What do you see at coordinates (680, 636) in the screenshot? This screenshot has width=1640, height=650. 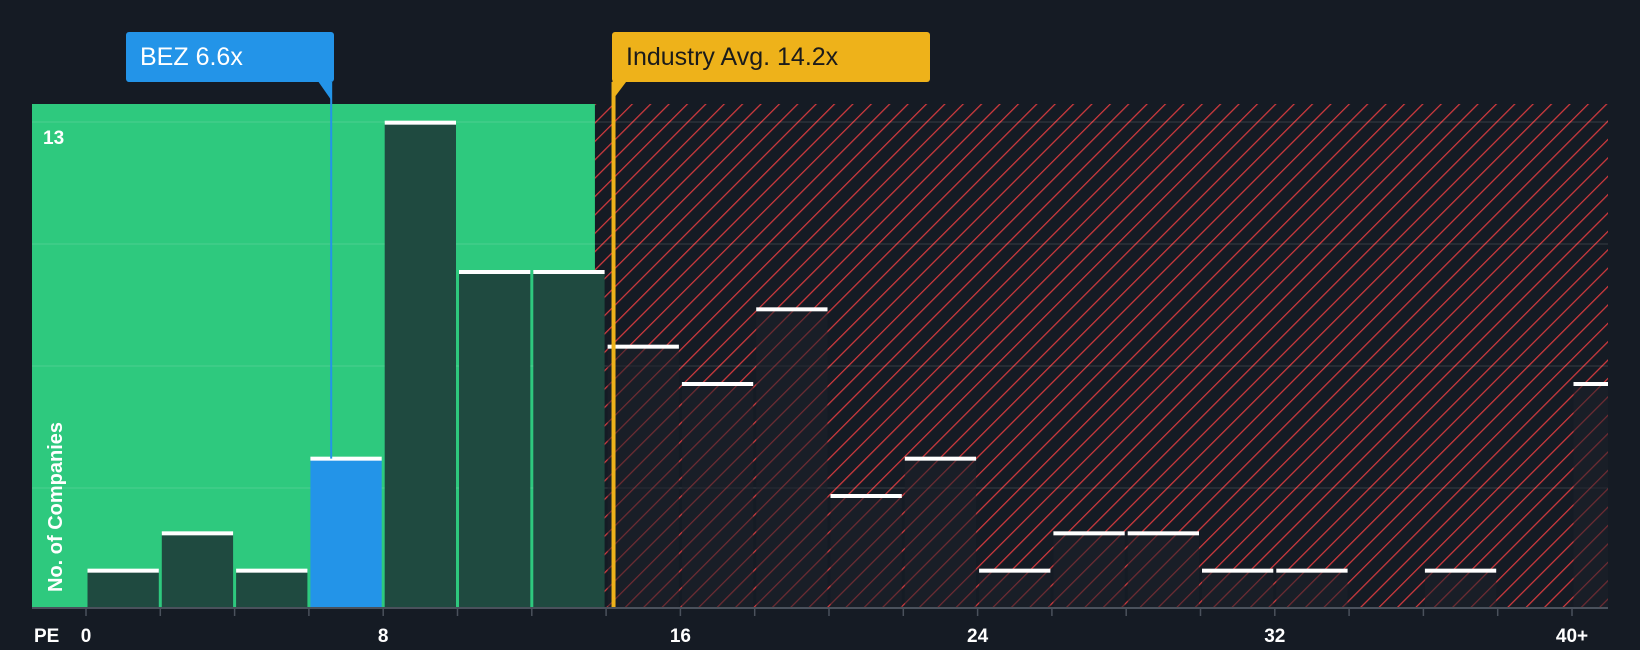 I see `x-tick-label: 16` at bounding box center [680, 636].